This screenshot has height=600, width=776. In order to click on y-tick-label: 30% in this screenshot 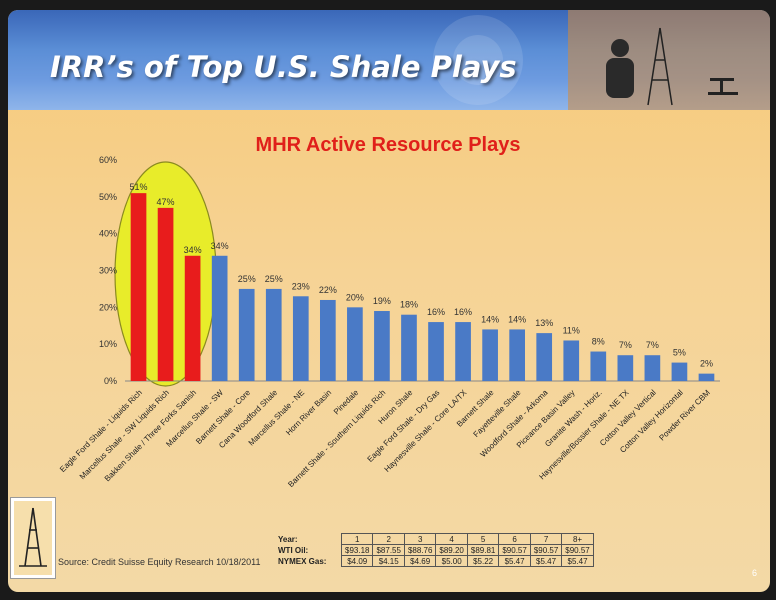, I will do `click(108, 271)`.